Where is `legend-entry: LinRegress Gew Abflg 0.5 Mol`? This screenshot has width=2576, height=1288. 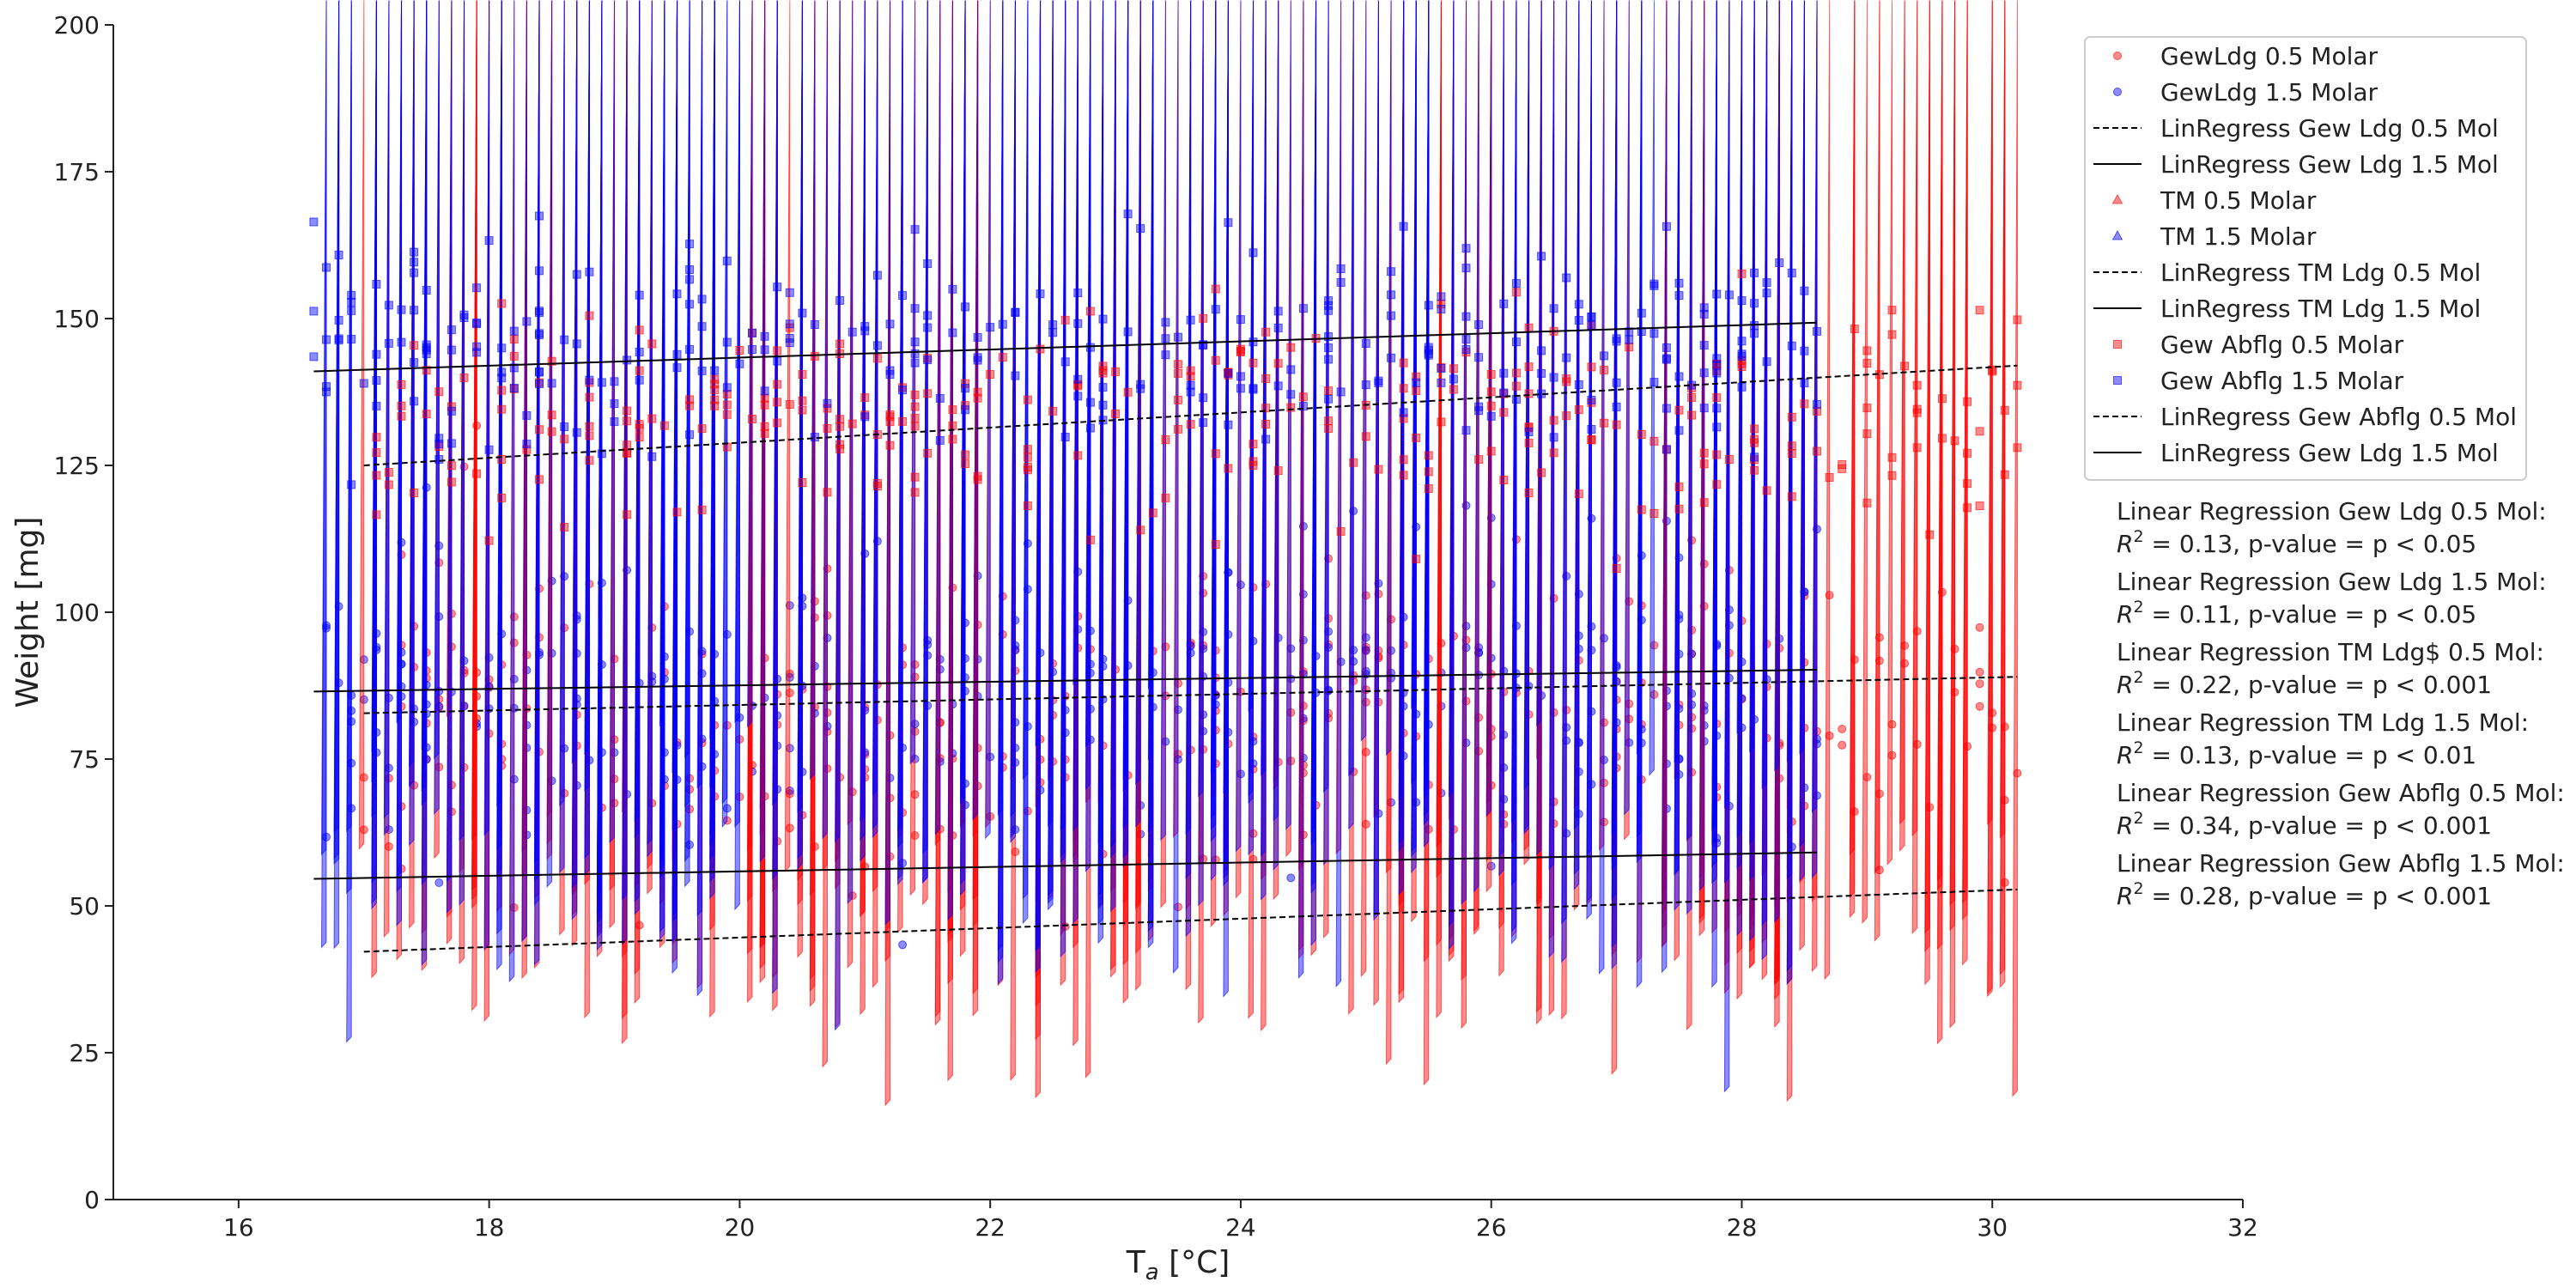 legend-entry: LinRegress Gew Abflg 0.5 Mol is located at coordinates (2305, 417).